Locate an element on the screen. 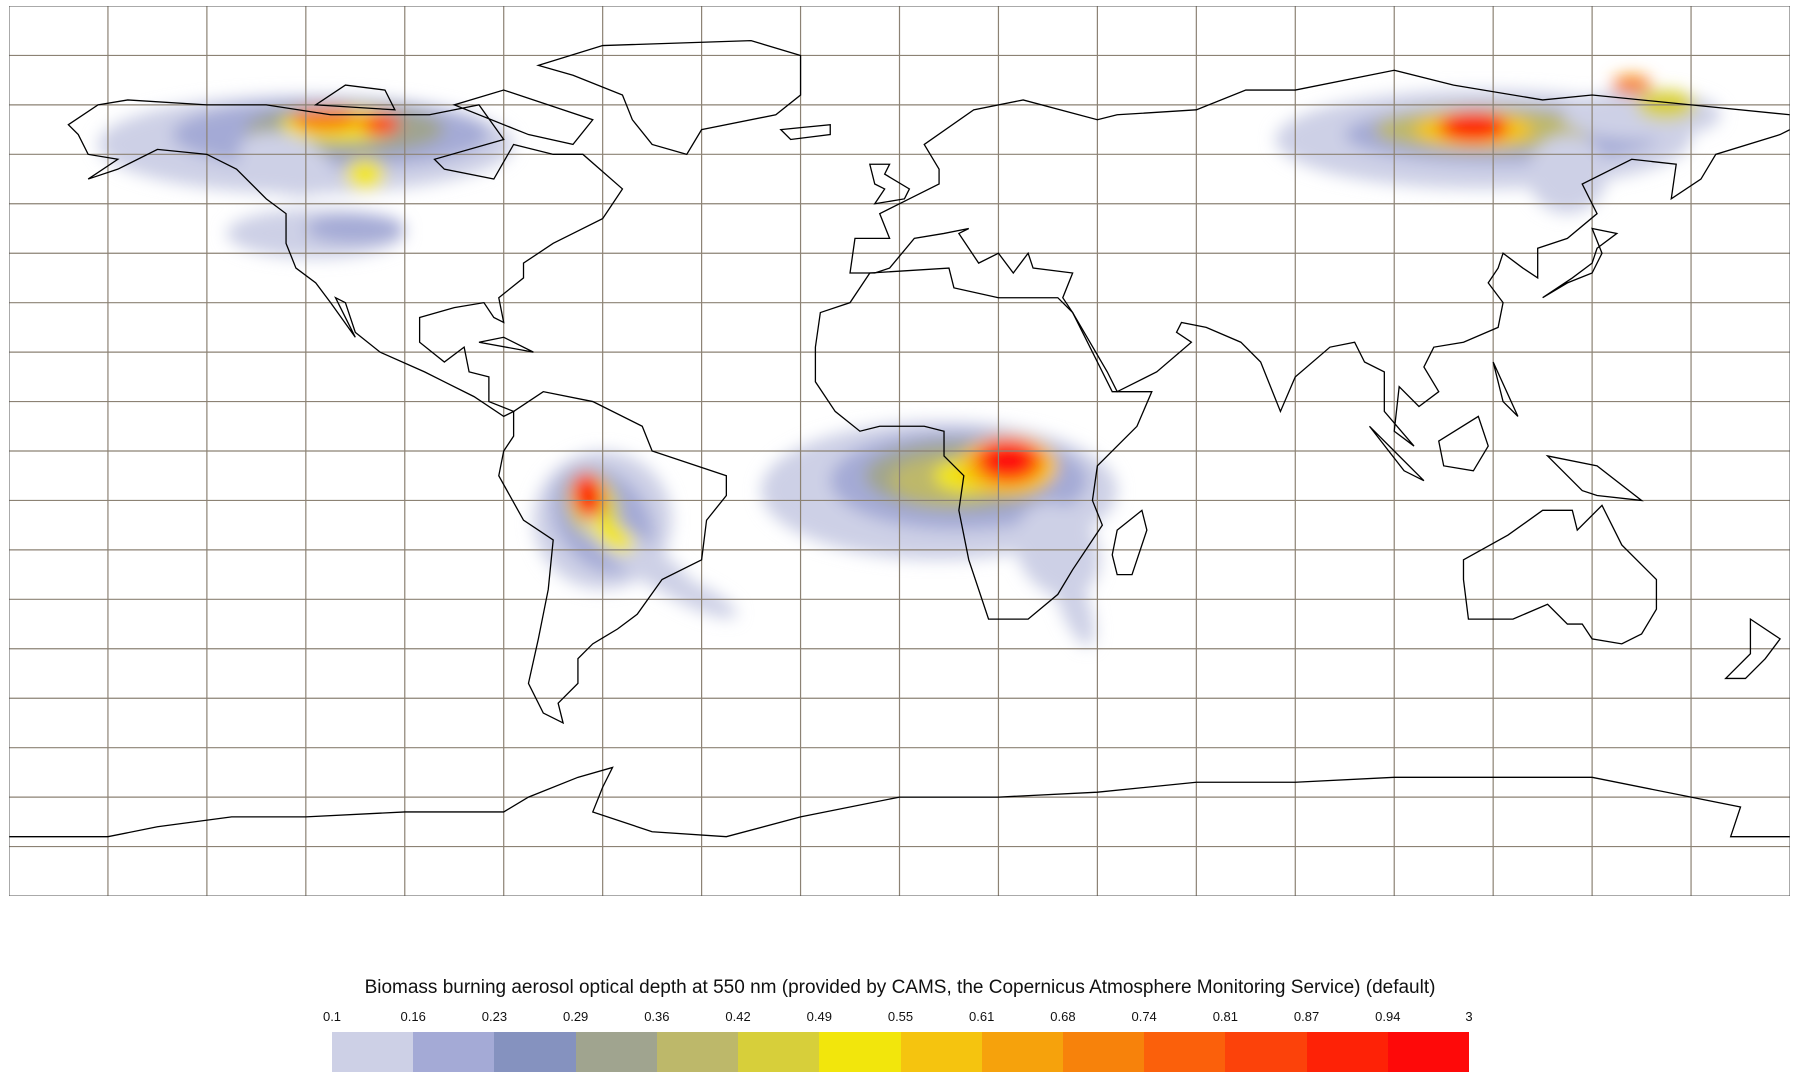  legend-tick-label: 0.23 is located at coordinates (494, 1016).